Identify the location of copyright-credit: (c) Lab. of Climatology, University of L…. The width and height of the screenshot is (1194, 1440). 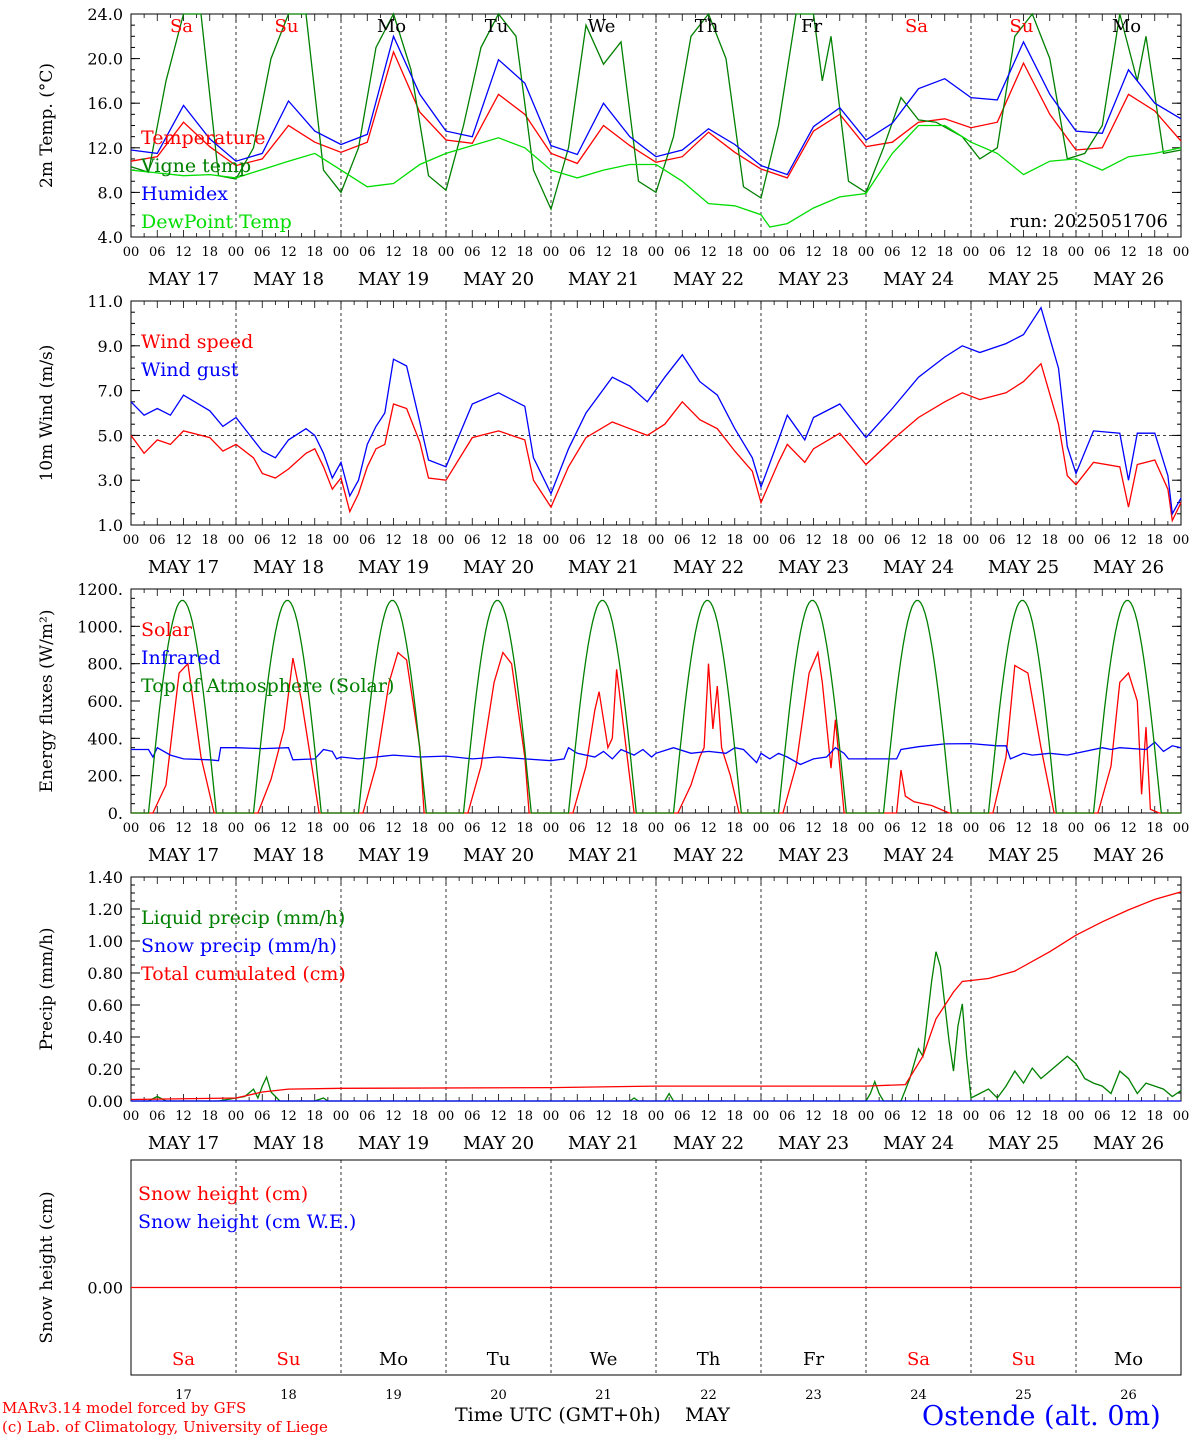
(165, 1427).